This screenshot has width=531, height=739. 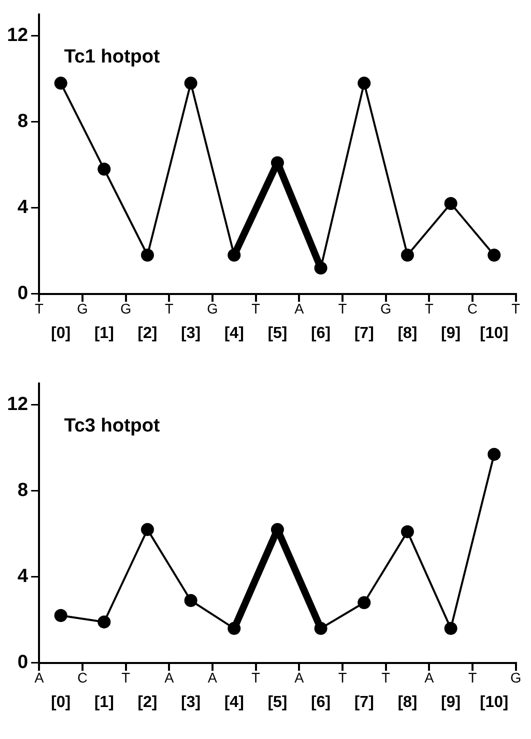 What do you see at coordinates (112, 426) in the screenshot?
I see `text: Tc3 hotpot` at bounding box center [112, 426].